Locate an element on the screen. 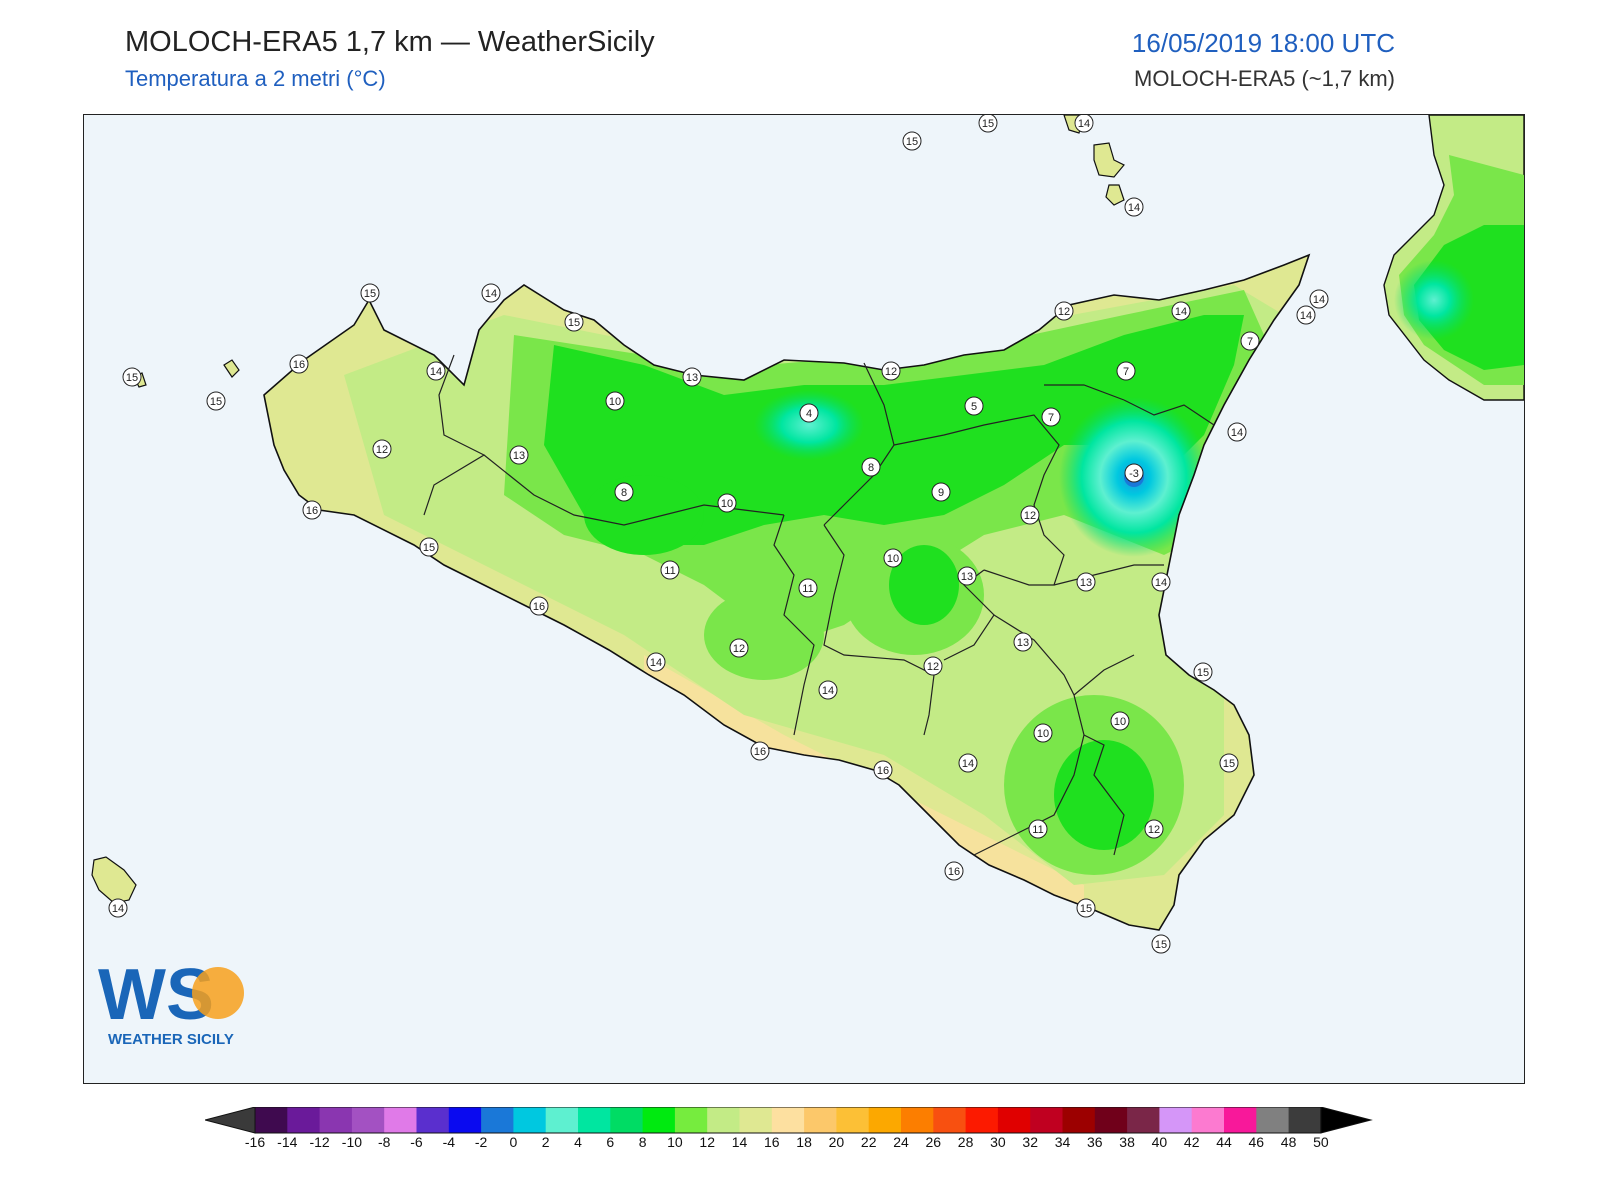 The image size is (1600, 1200). station-value: 5 is located at coordinates (974, 407).